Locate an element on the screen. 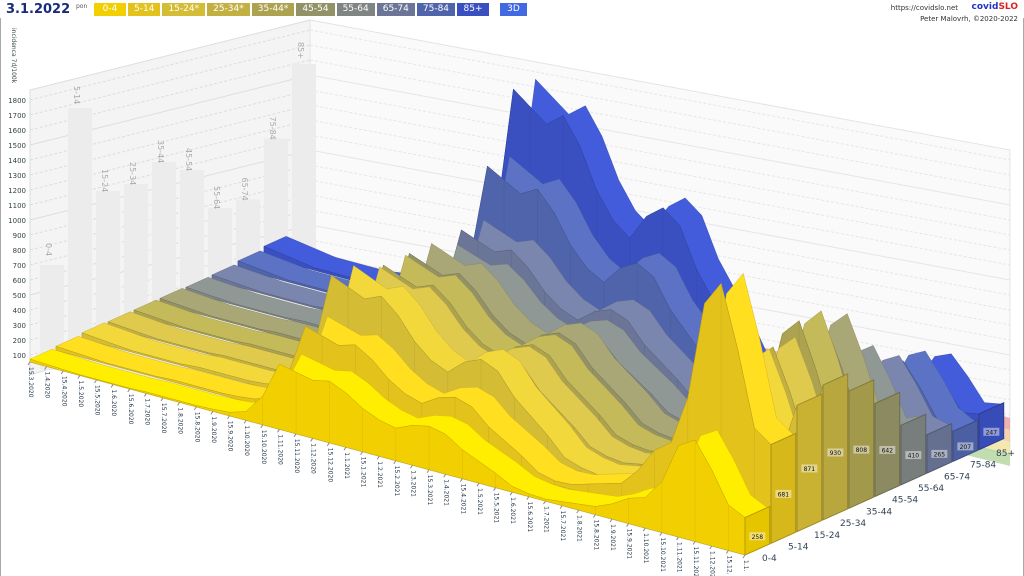 This screenshot has width=1024, height=576. weekday-label: pon is located at coordinates (82, 6).